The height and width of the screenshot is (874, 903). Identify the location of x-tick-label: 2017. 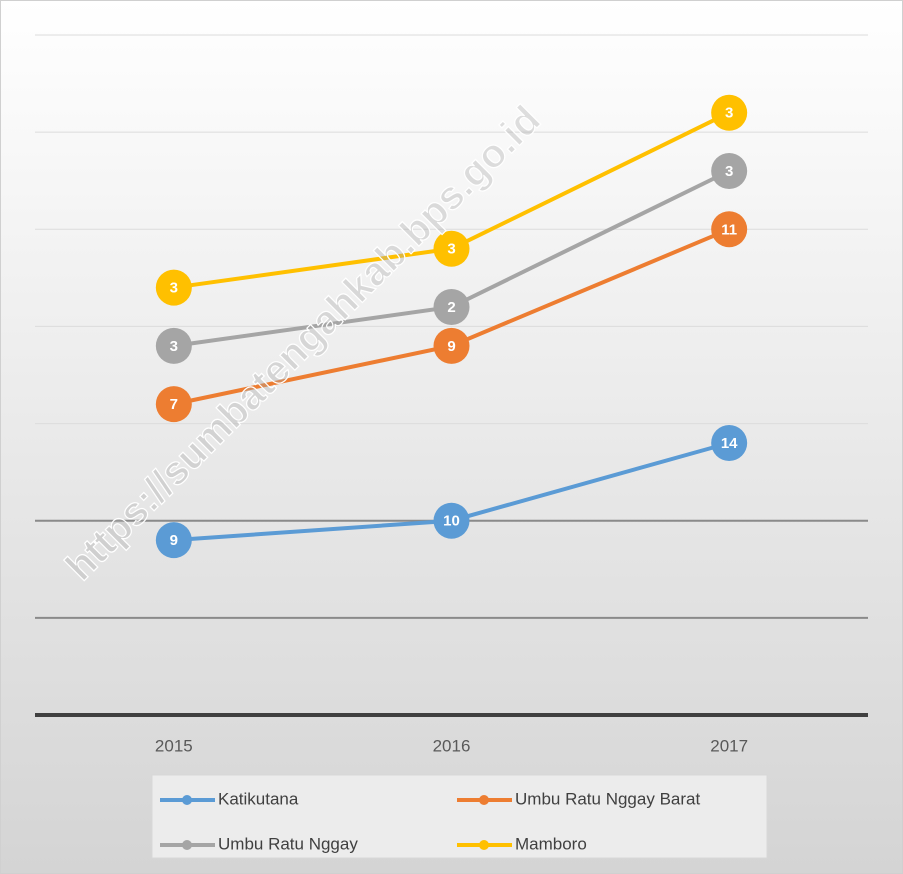
(729, 745).